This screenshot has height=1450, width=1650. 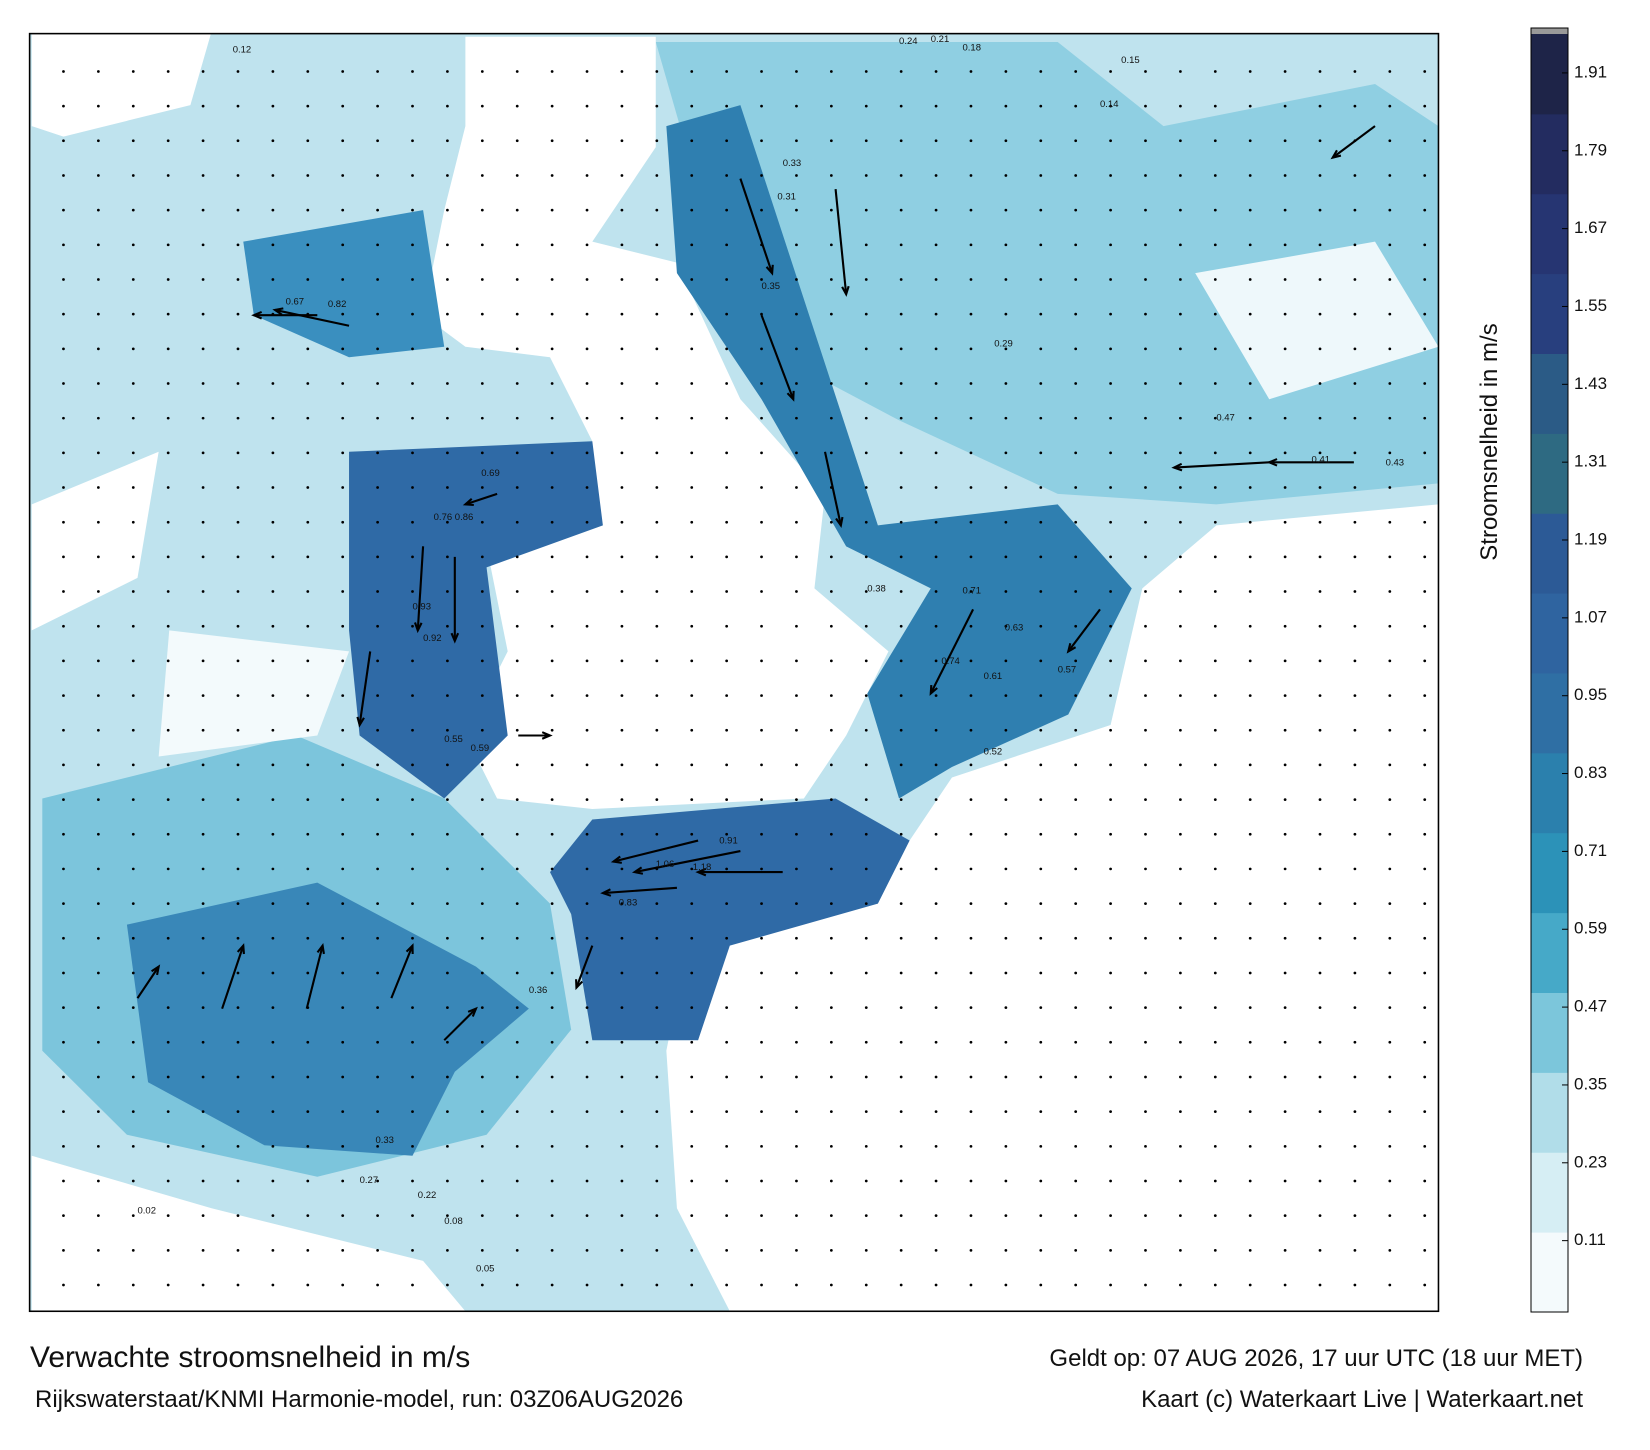 I want to click on colorbar-band, so click(x=1549, y=633).